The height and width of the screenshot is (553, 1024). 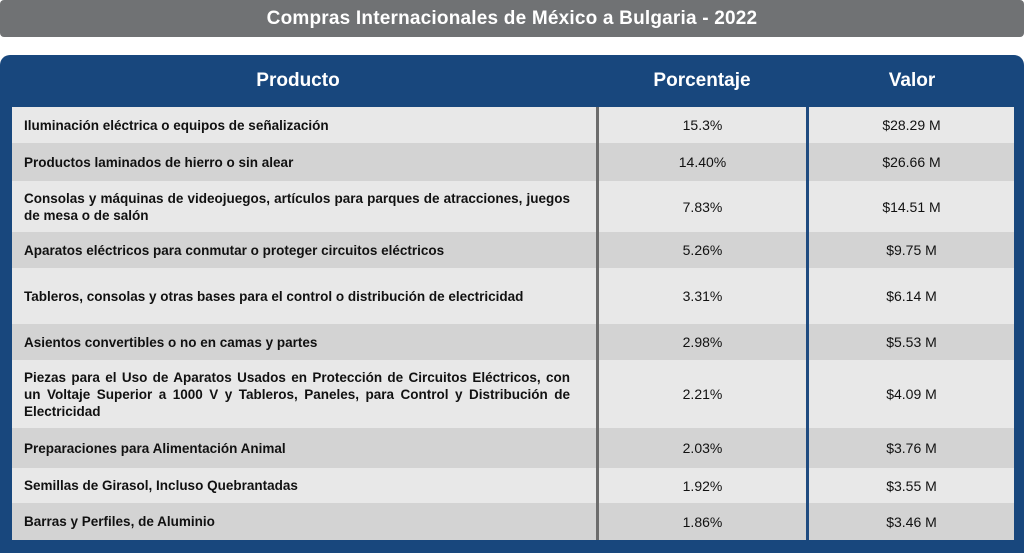 I want to click on value-amount: $14.51 M, so click(x=911, y=206).